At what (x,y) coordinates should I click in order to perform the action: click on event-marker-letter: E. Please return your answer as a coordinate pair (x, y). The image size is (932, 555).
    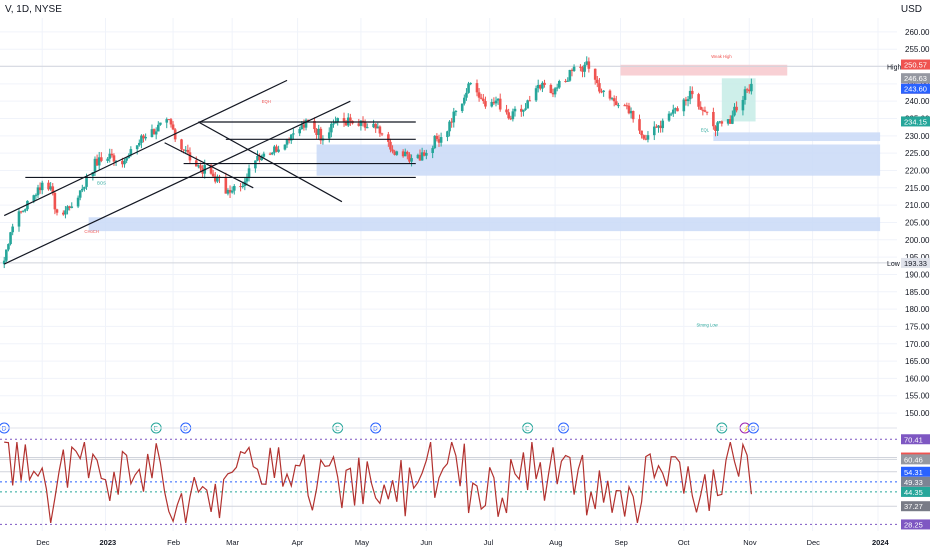
    Looking at the image, I should click on (156, 429).